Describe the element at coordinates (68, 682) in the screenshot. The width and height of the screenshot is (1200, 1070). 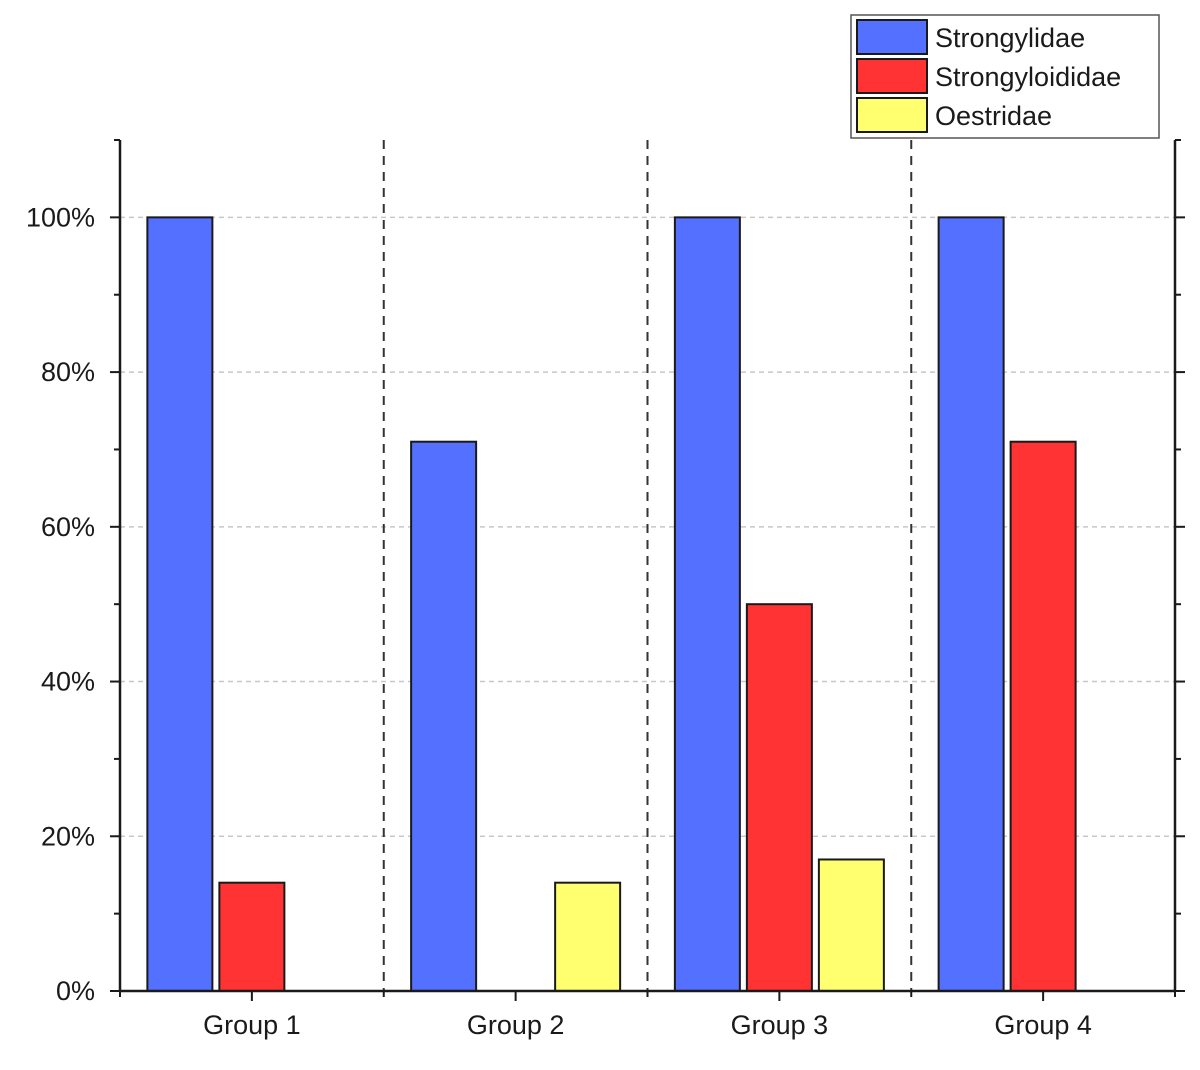
I see `y-tick-label: 40%` at that location.